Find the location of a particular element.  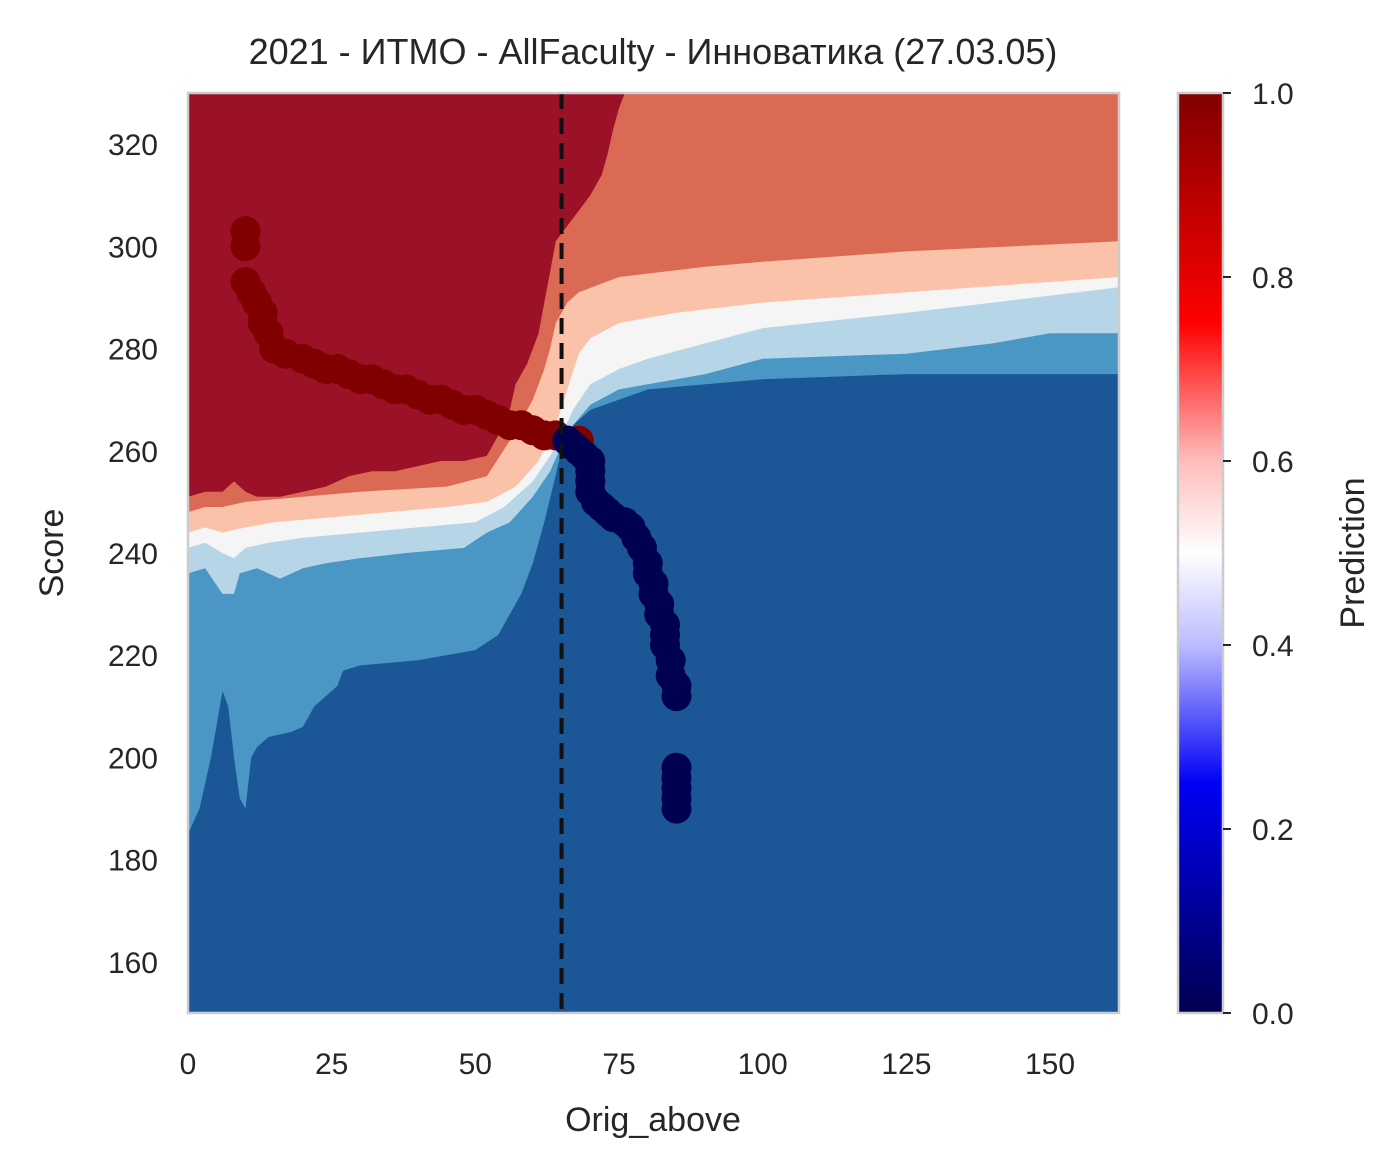

colorbar-tick-label: 0.0 is located at coordinates (1273, 1014).